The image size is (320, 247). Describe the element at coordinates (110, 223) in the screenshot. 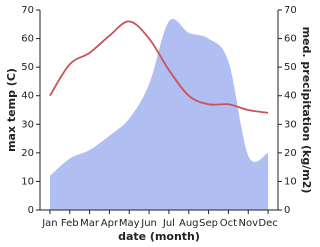

I see `x-tick-label: Apr` at that location.